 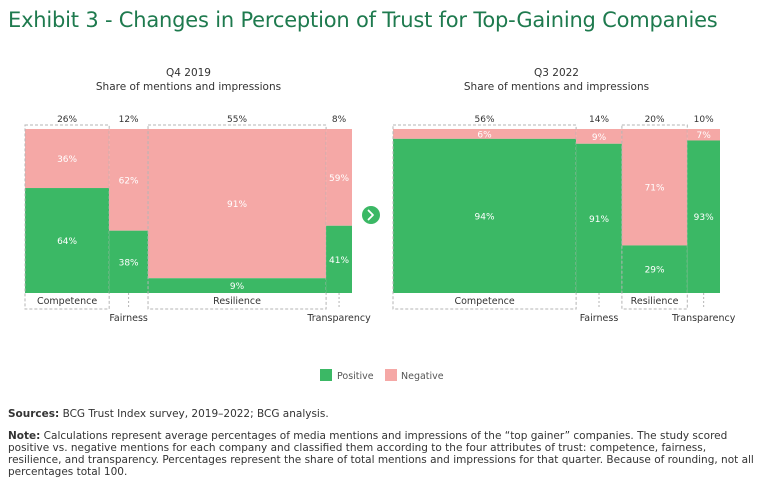 What do you see at coordinates (34, 414) in the screenshot?
I see `sources-label: Sources:` at bounding box center [34, 414].